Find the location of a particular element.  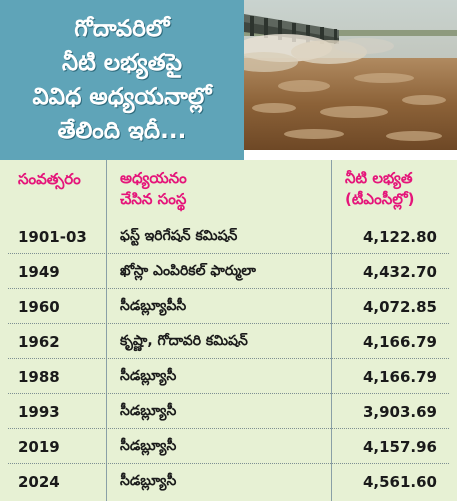

table-row: 1993 సీడబ్ల్యూసీ 3,903.69 is located at coordinates (228, 412).